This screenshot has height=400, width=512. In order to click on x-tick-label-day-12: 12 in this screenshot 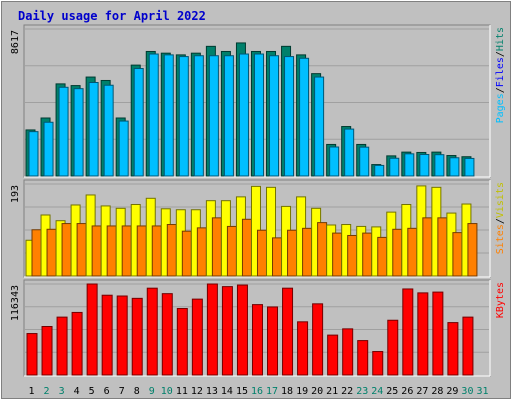, I will do `click(197, 391)`.